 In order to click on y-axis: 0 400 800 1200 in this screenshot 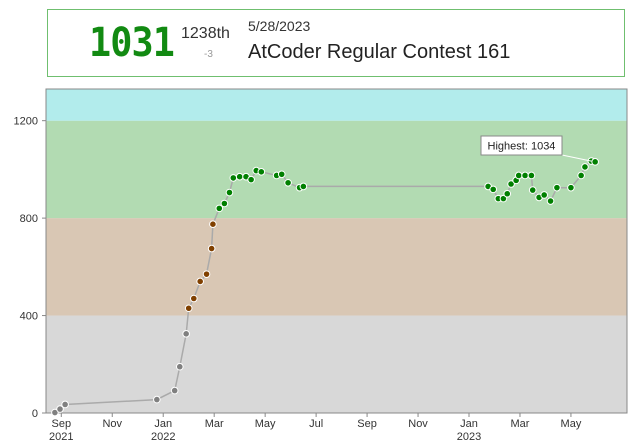, I will do `click(30, 268)`.